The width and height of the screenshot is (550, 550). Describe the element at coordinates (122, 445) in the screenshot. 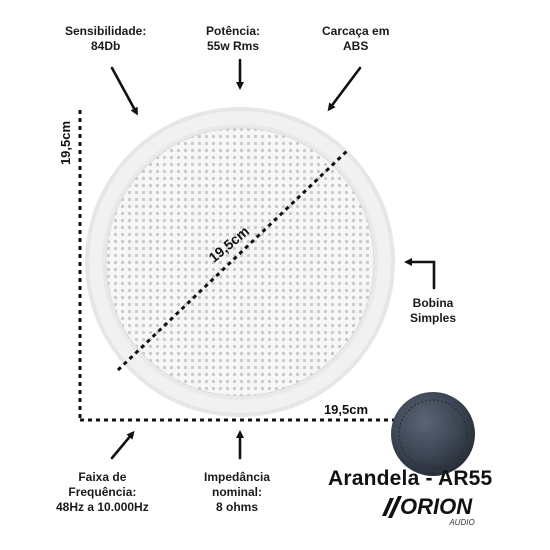

I see `arrow-faixa` at that location.